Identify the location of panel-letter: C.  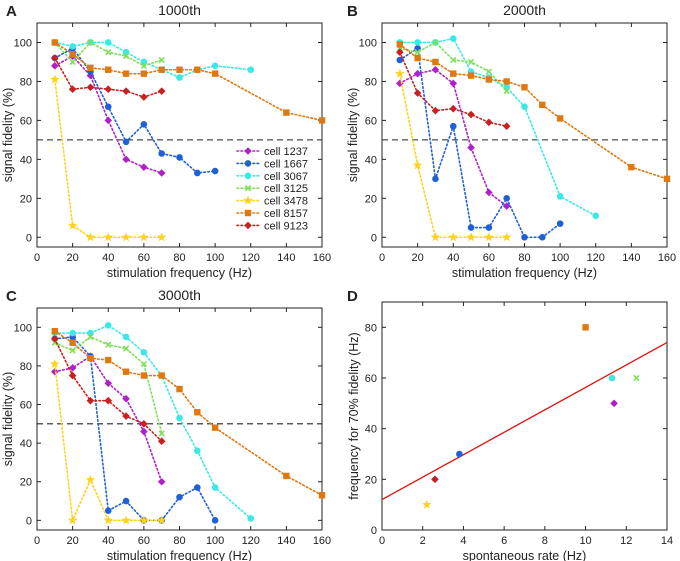
(11, 296).